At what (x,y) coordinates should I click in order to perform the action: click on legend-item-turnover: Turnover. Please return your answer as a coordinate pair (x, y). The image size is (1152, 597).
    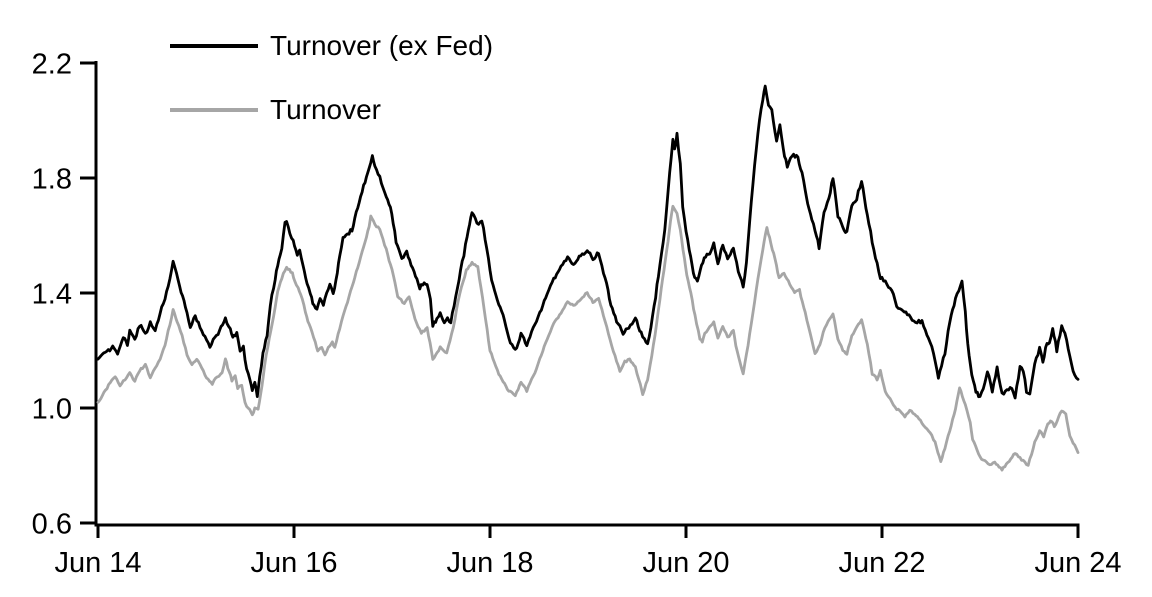
    Looking at the image, I should click on (275, 110).